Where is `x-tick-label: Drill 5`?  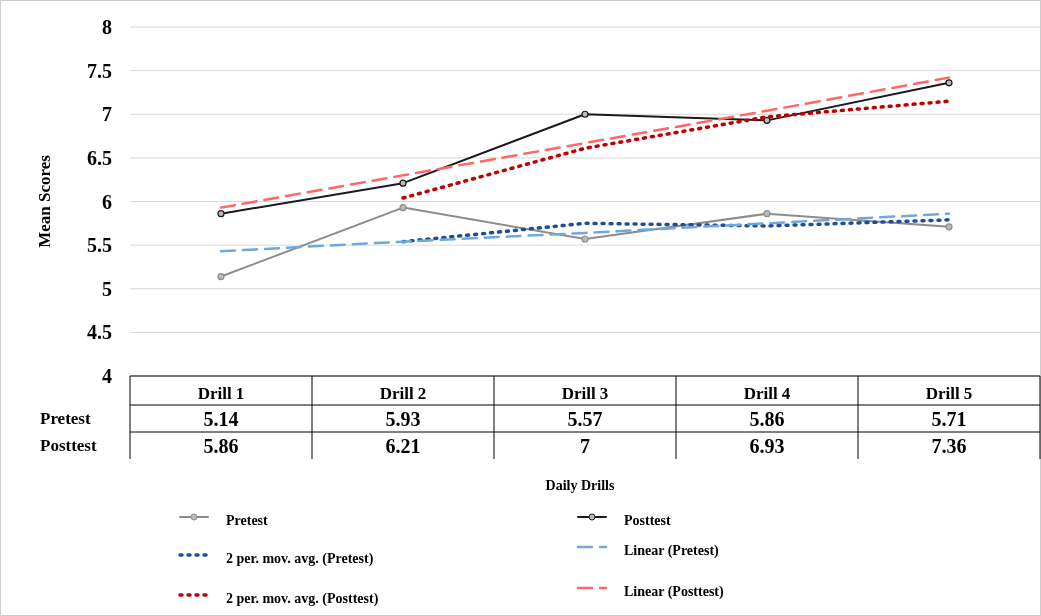 x-tick-label: Drill 5 is located at coordinates (949, 393).